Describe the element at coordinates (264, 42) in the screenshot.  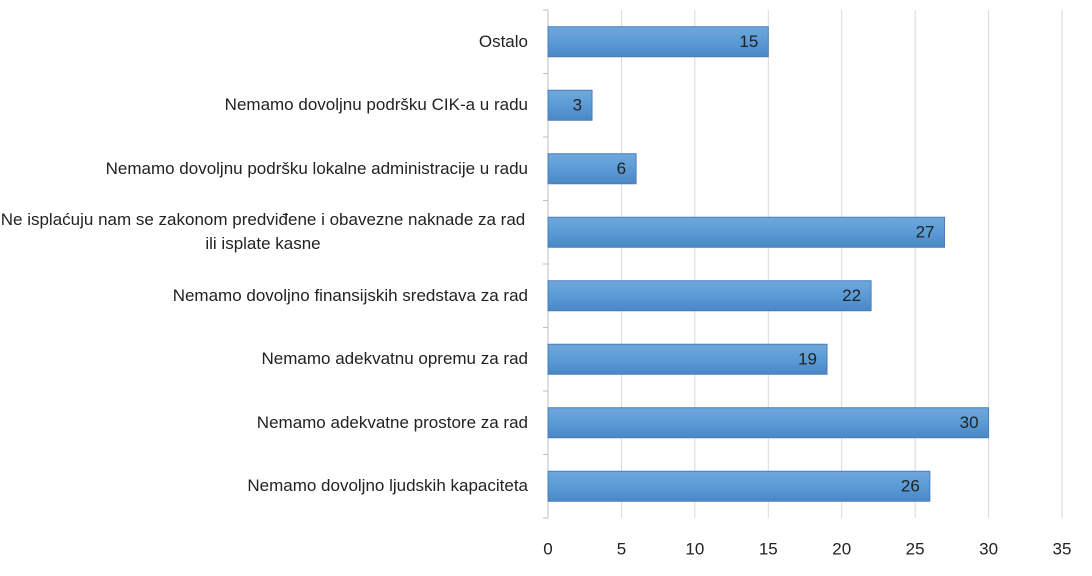
I see `category-label-box: Ostalo` at that location.